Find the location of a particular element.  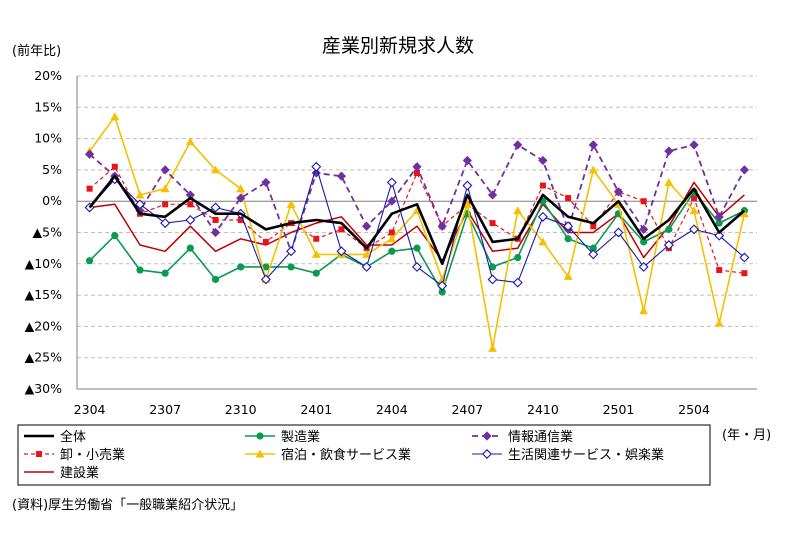

legend-entry: 卸・小売業 is located at coordinates (74, 455).